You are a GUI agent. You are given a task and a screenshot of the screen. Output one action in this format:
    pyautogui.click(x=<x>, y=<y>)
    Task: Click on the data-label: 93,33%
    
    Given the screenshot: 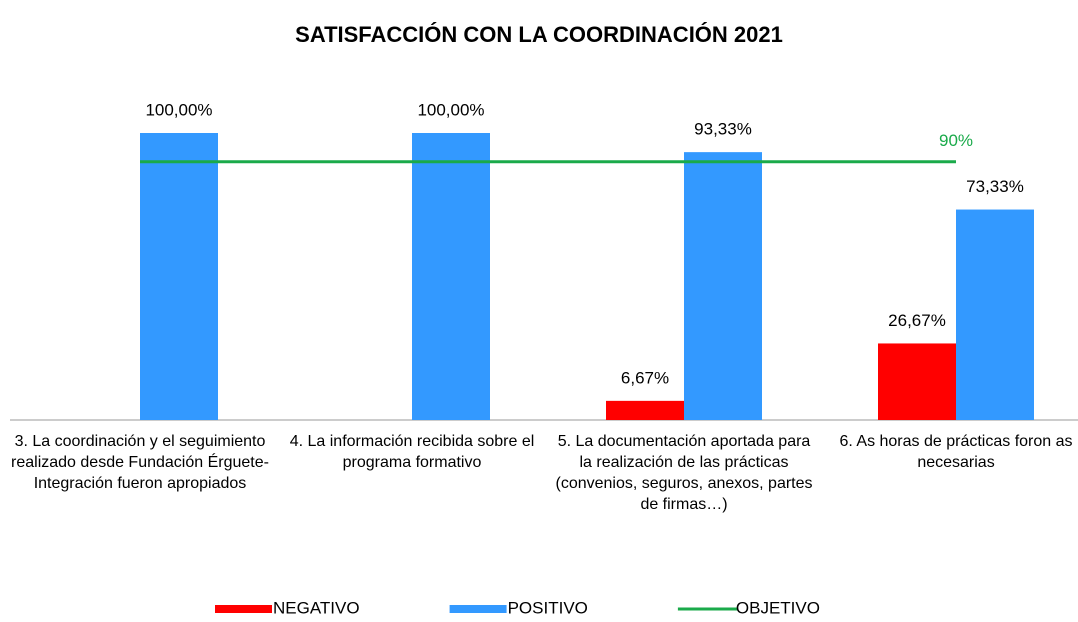 What is the action you would take?
    pyautogui.click(x=723, y=129)
    